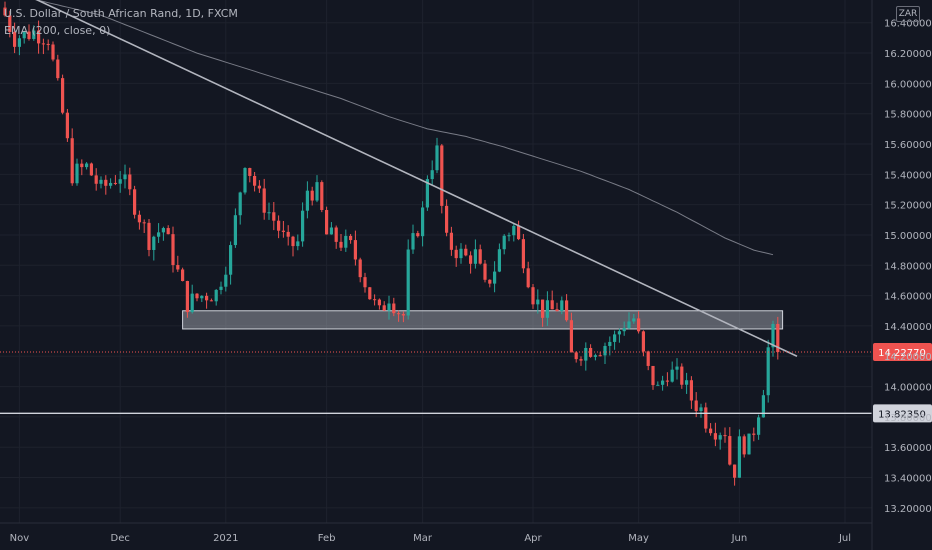 The height and width of the screenshot is (550, 932). Describe the element at coordinates (908, 448) in the screenshot. I see `price-tick-label: 13.60000` at that location.